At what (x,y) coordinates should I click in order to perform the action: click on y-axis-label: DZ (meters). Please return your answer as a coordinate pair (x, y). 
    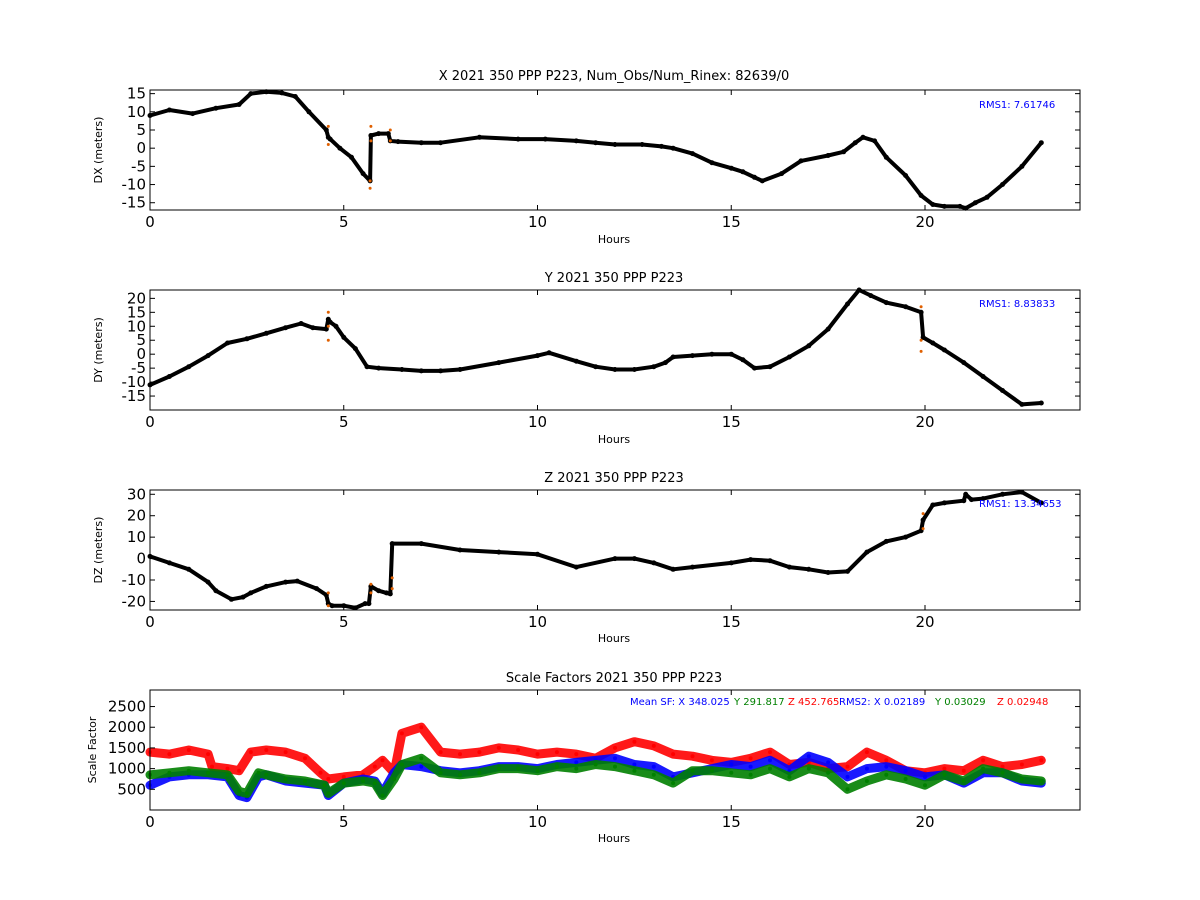
    Looking at the image, I should click on (98, 550).